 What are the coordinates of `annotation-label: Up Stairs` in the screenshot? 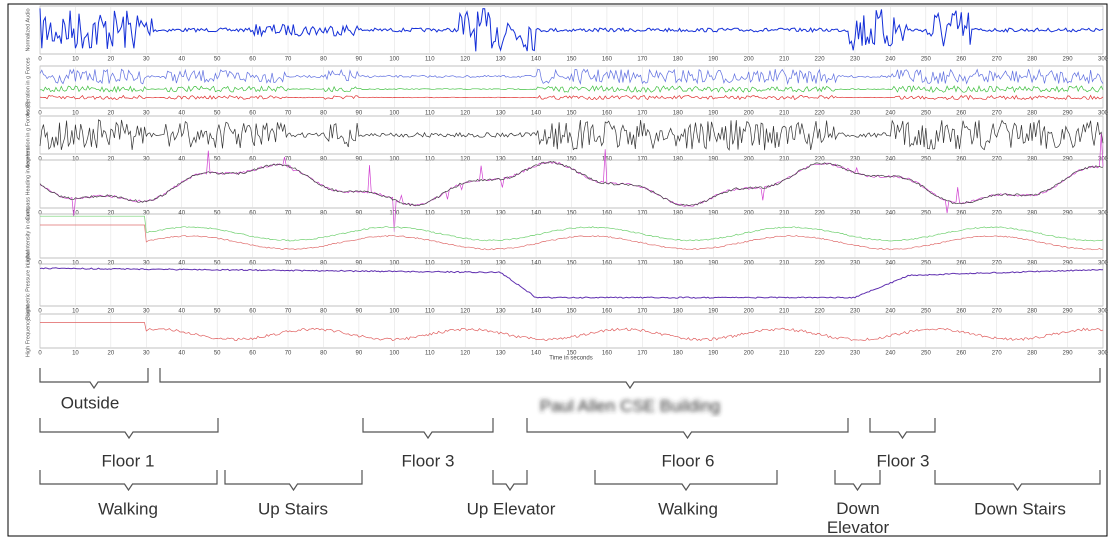 It's located at (293, 508).